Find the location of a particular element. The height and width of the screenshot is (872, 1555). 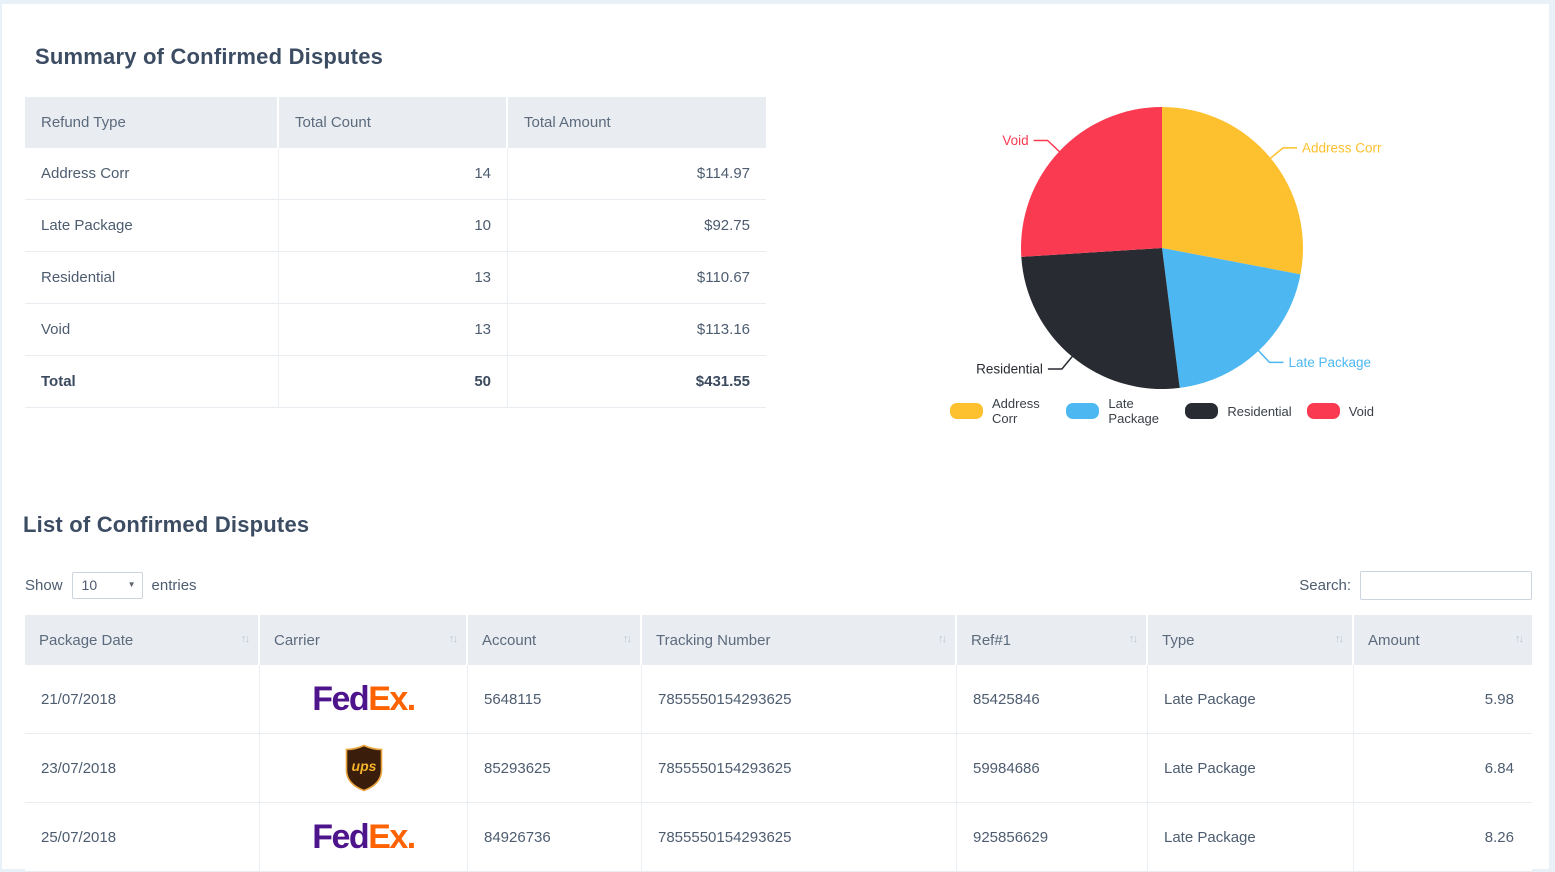

total-amount-cell: $92.75 is located at coordinates (637, 226).